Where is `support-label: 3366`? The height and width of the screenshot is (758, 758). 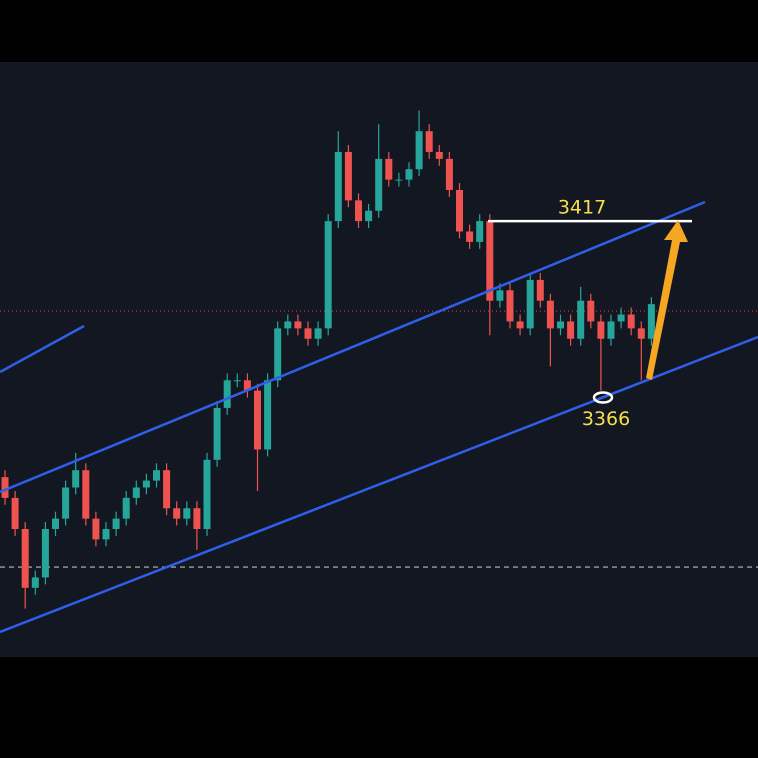 support-label: 3366 is located at coordinates (606, 419).